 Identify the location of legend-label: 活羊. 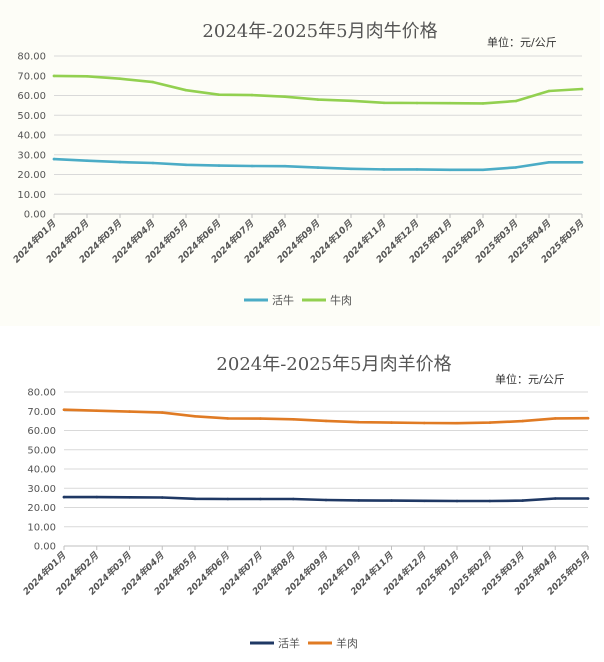
(289, 643).